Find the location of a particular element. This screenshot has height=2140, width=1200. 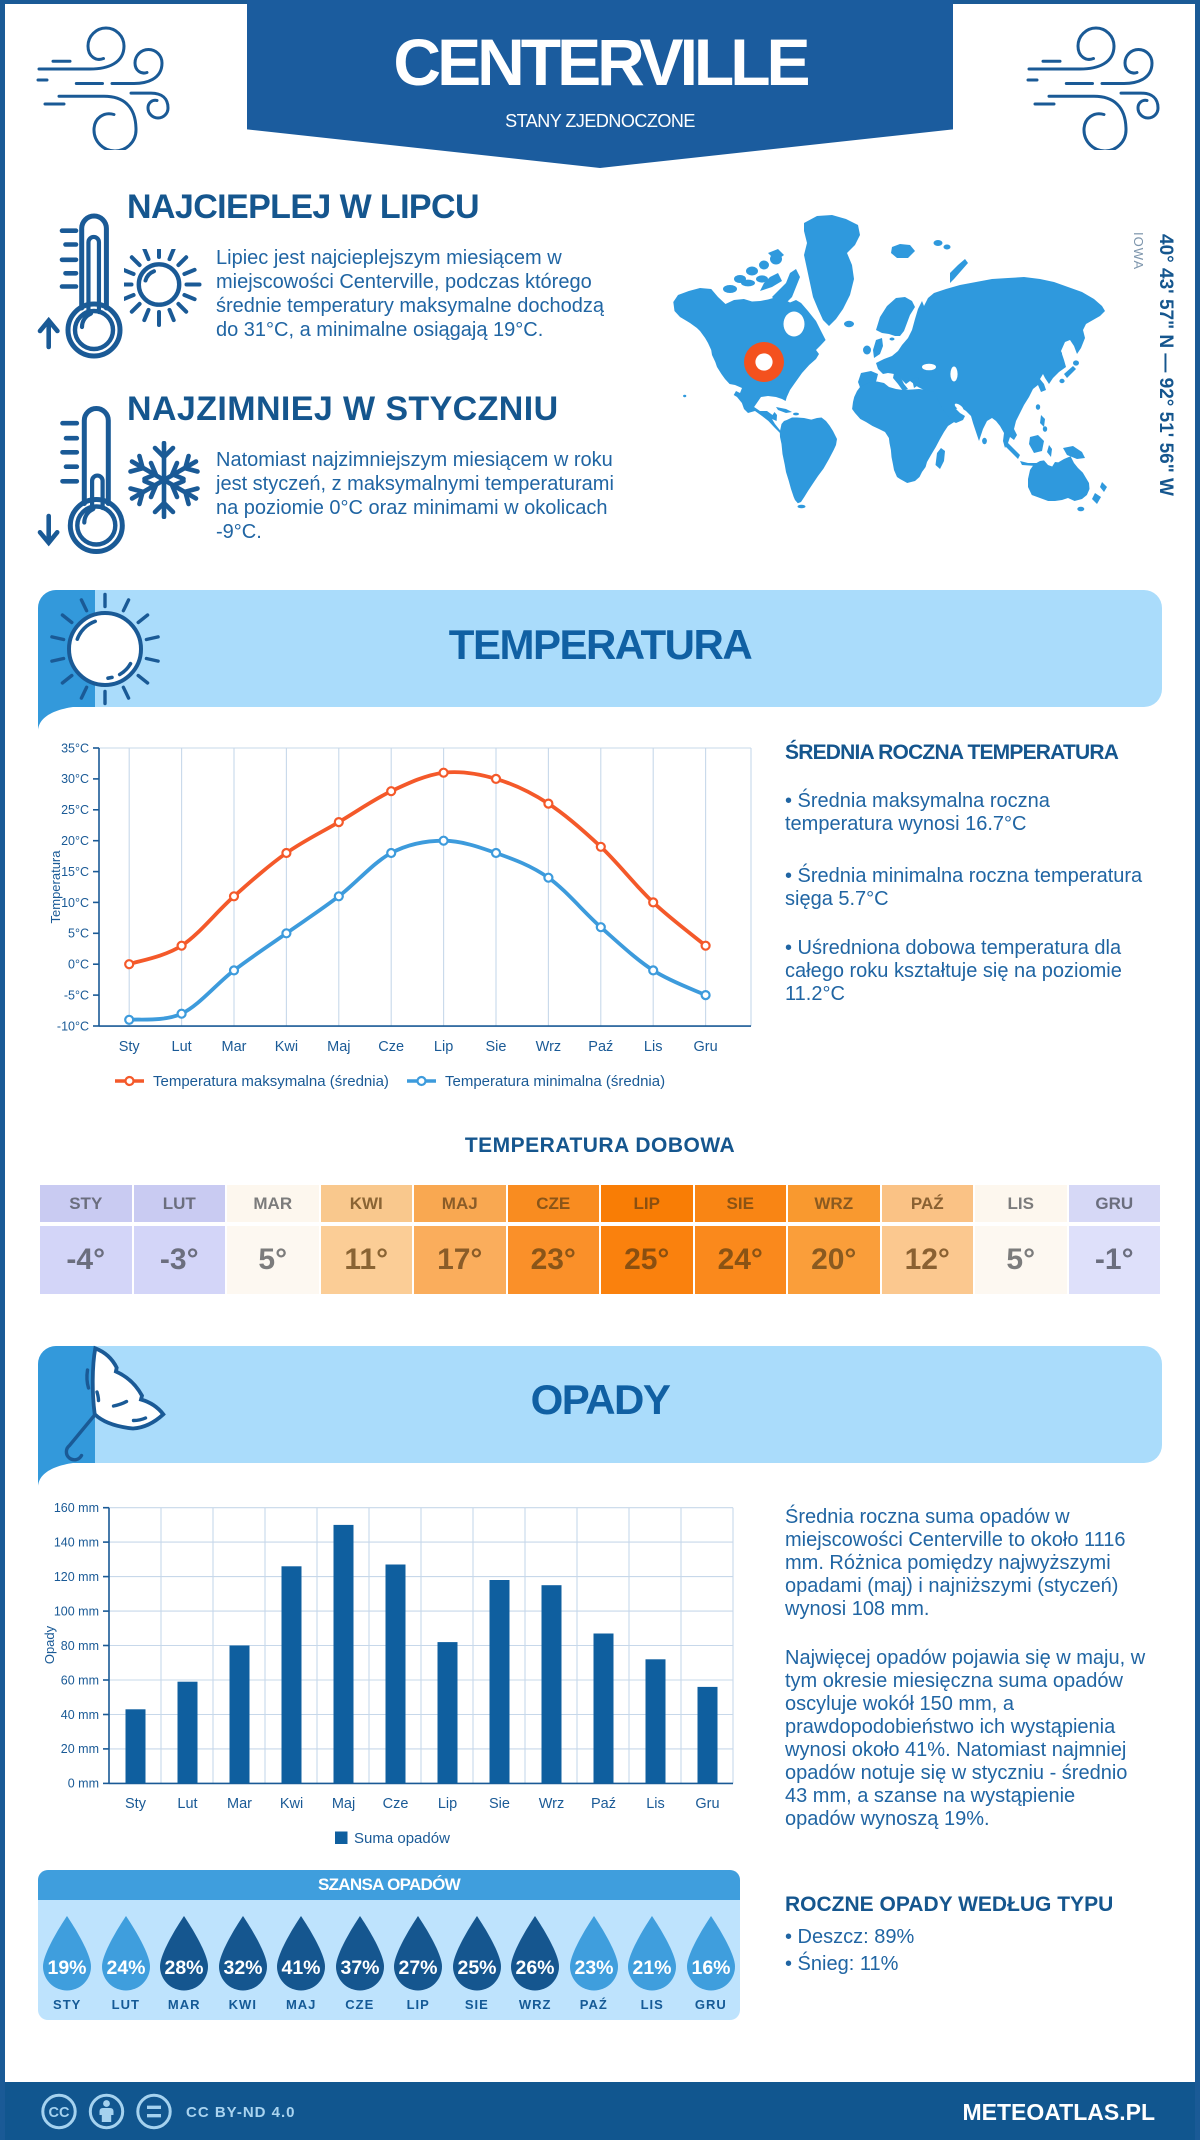

svg-text: Opady is located at coordinates (49, 1644).